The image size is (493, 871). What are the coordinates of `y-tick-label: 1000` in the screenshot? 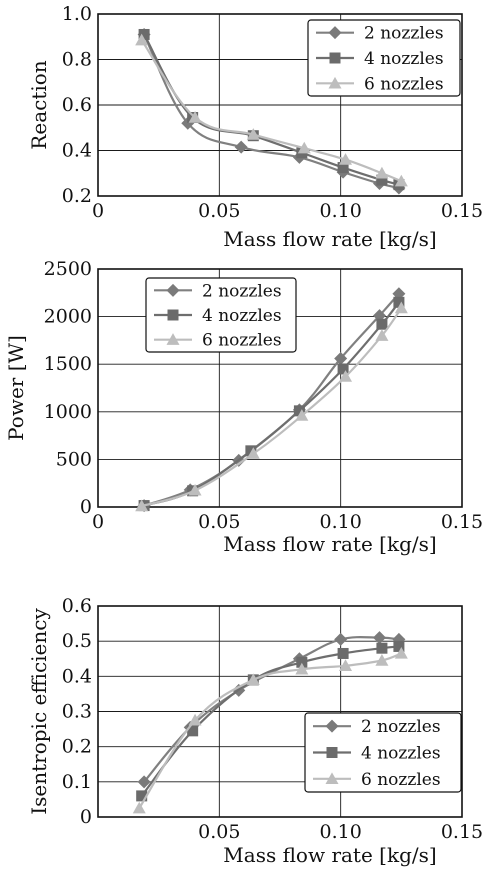 It's located at (68, 412).